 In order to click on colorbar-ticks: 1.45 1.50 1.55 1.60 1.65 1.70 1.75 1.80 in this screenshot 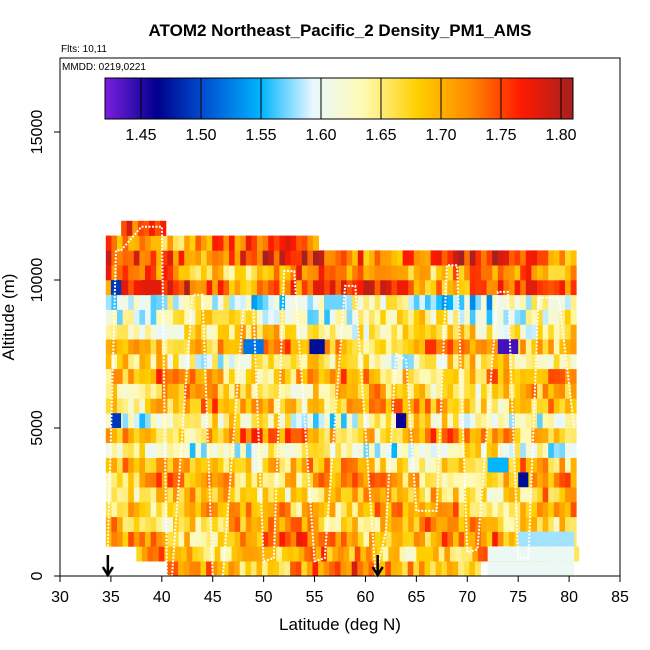, I will do `click(351, 111)`.